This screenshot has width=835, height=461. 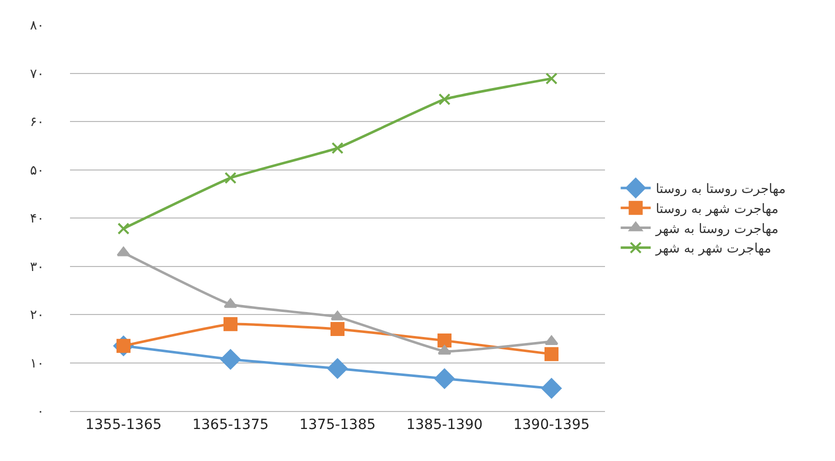 I want to click on y-tick-label: ۳۰, so click(x=37, y=267).